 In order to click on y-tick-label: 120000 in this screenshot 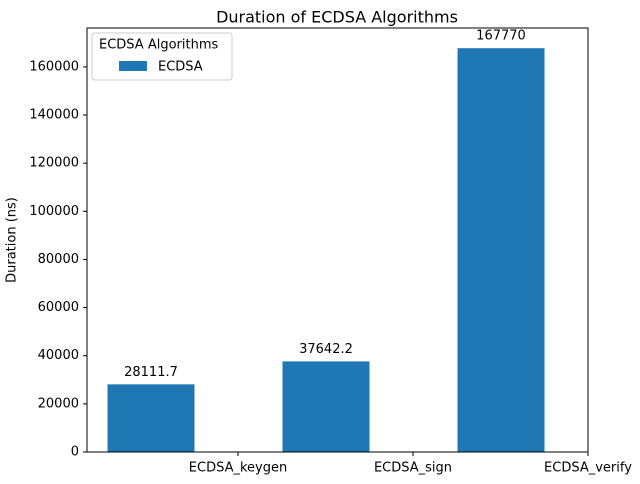, I will do `click(54, 163)`.